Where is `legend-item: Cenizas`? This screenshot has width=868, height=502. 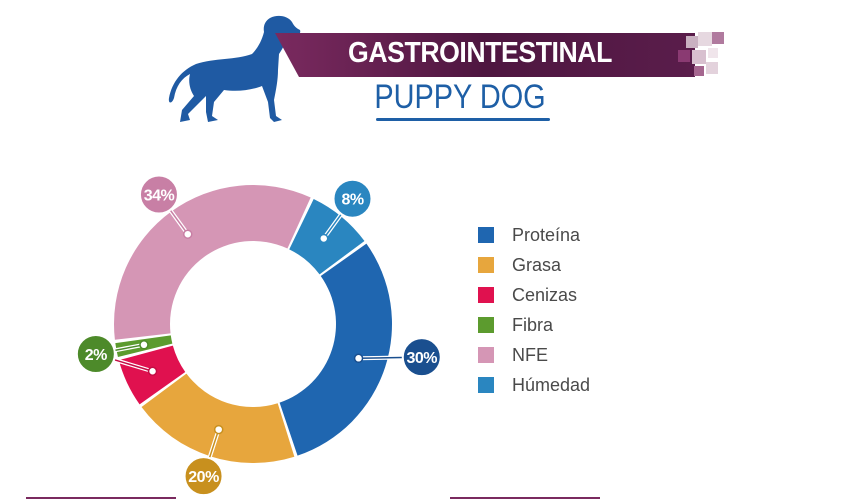
legend-item: Cenizas is located at coordinates (534, 295).